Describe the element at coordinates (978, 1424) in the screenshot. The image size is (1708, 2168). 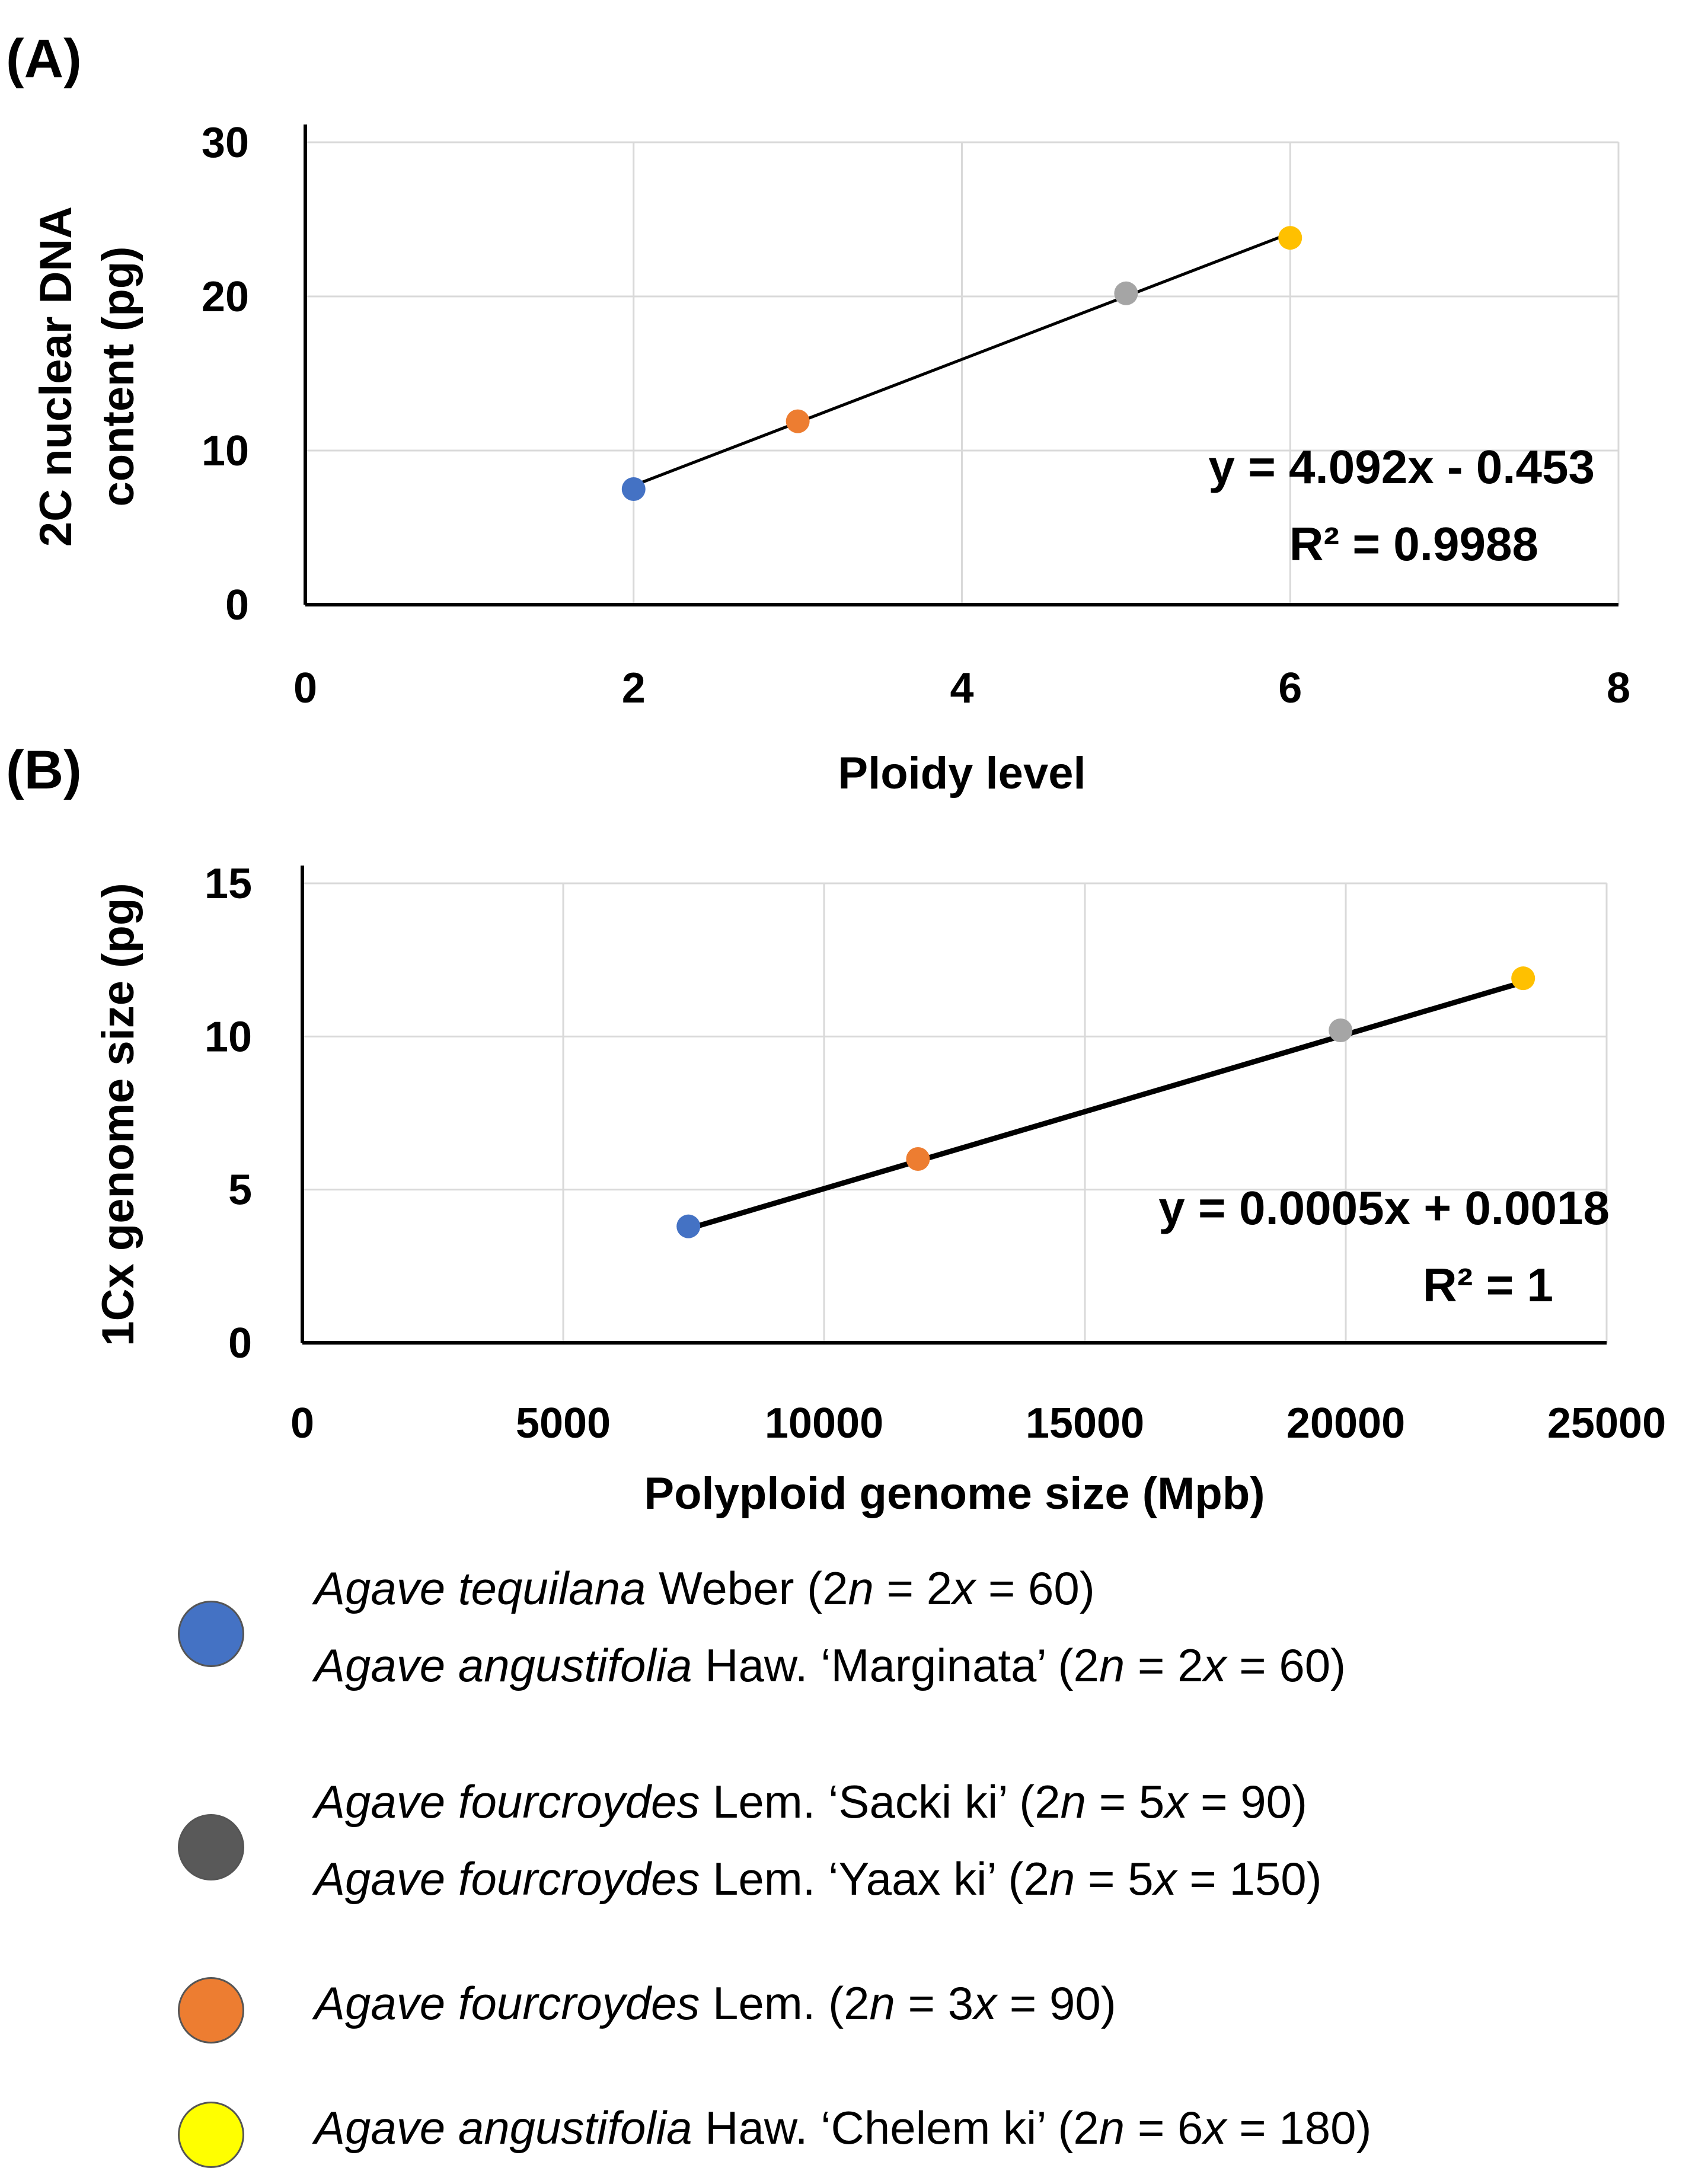
I see `panel-b-x-ticks: 0 5000 10000 15000 20000 25000` at that location.